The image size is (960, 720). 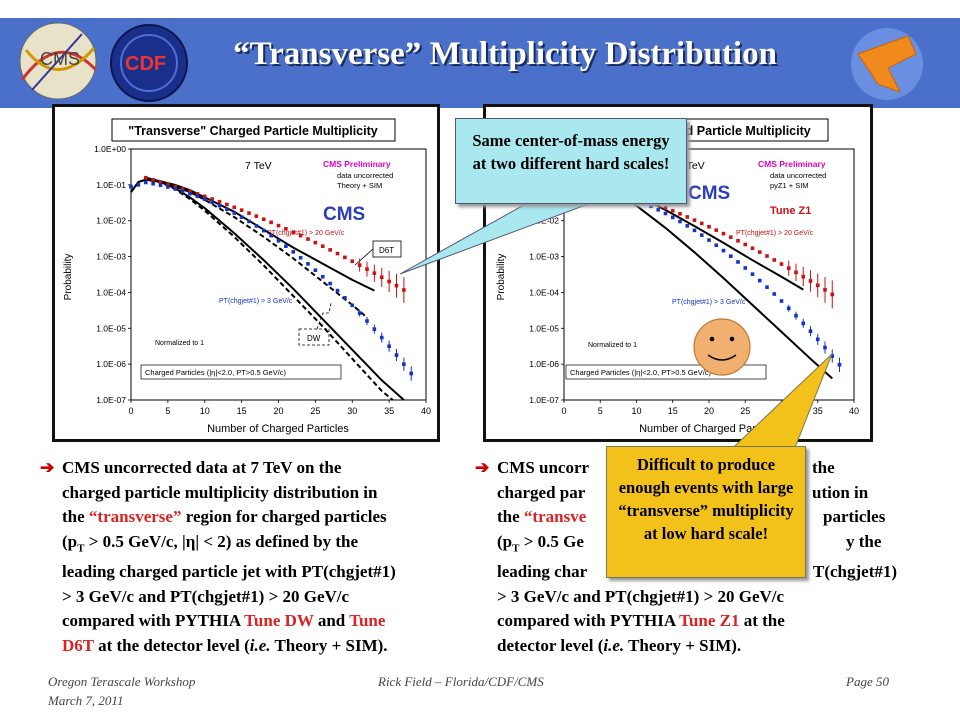 I want to click on right-prelim-line1: data uncorrected, so click(x=798, y=175).